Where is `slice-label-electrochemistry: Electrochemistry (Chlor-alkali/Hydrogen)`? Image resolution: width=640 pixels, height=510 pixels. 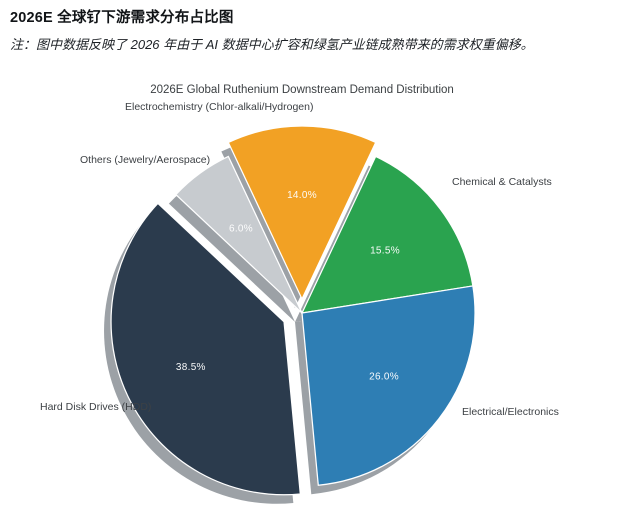 slice-label-electrochemistry: Electrochemistry (Chlor-alkali/Hydrogen) is located at coordinates (219, 107).